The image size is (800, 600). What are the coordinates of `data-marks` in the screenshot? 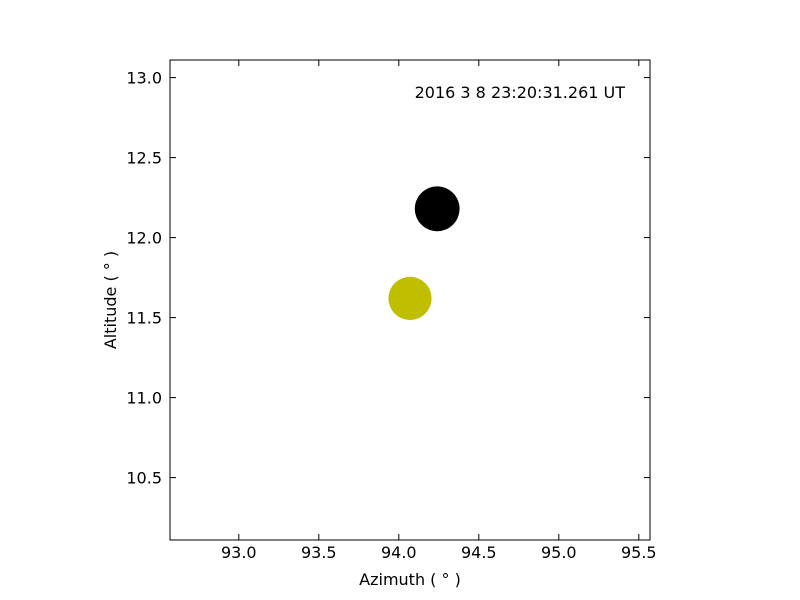 It's located at (424, 253).